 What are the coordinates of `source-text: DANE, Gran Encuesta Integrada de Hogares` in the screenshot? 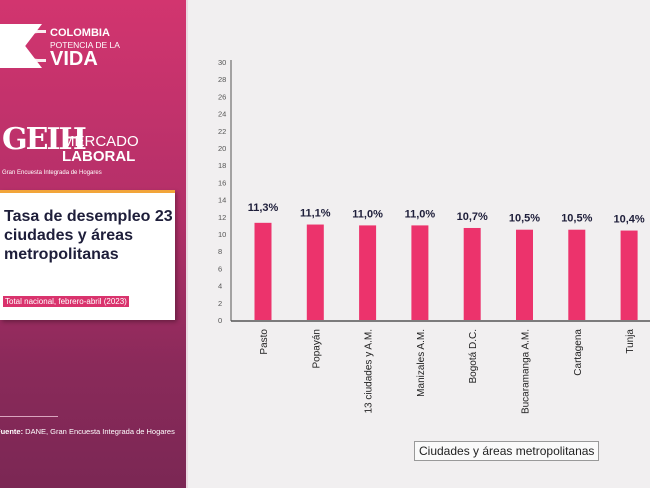 It's located at (99, 431).